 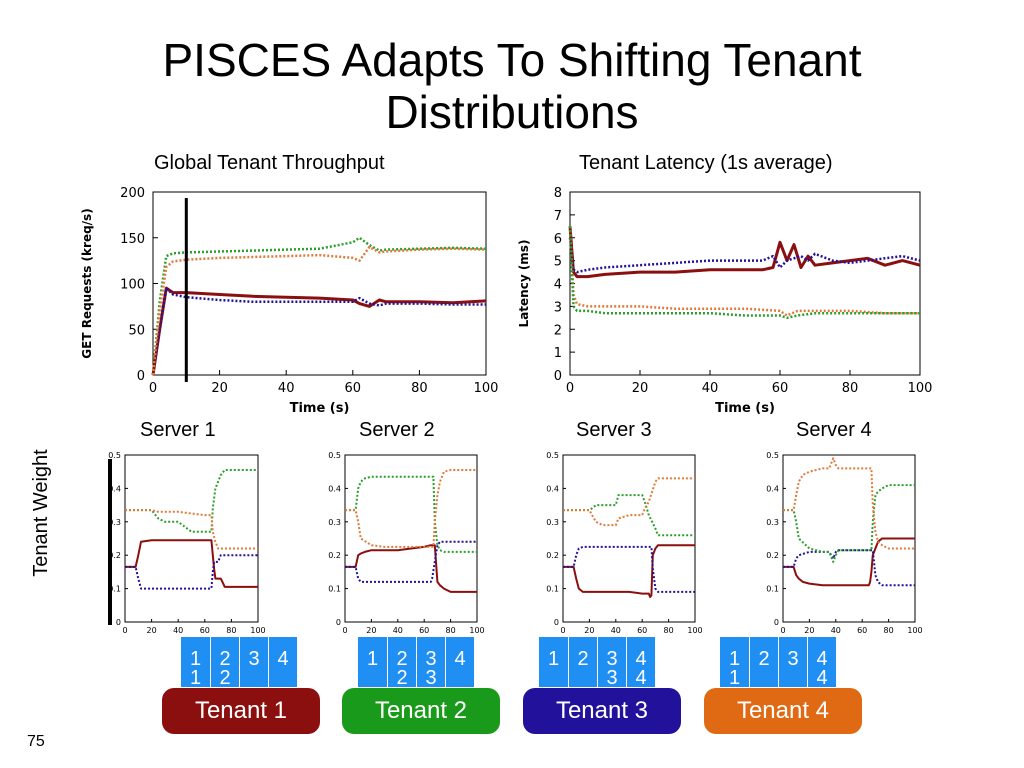 I want to click on throughput-x-axis-label: Time (s), so click(x=320, y=408).